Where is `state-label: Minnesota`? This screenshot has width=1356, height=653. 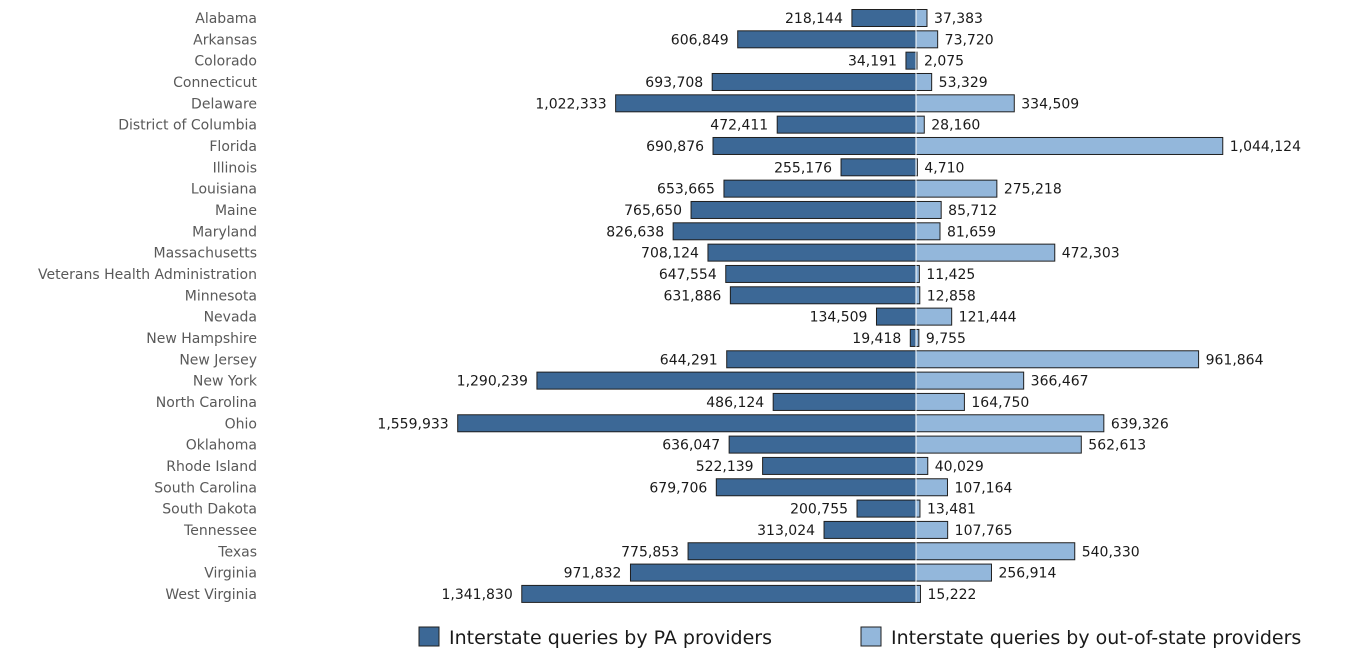
state-label: Minnesota is located at coordinates (221, 296).